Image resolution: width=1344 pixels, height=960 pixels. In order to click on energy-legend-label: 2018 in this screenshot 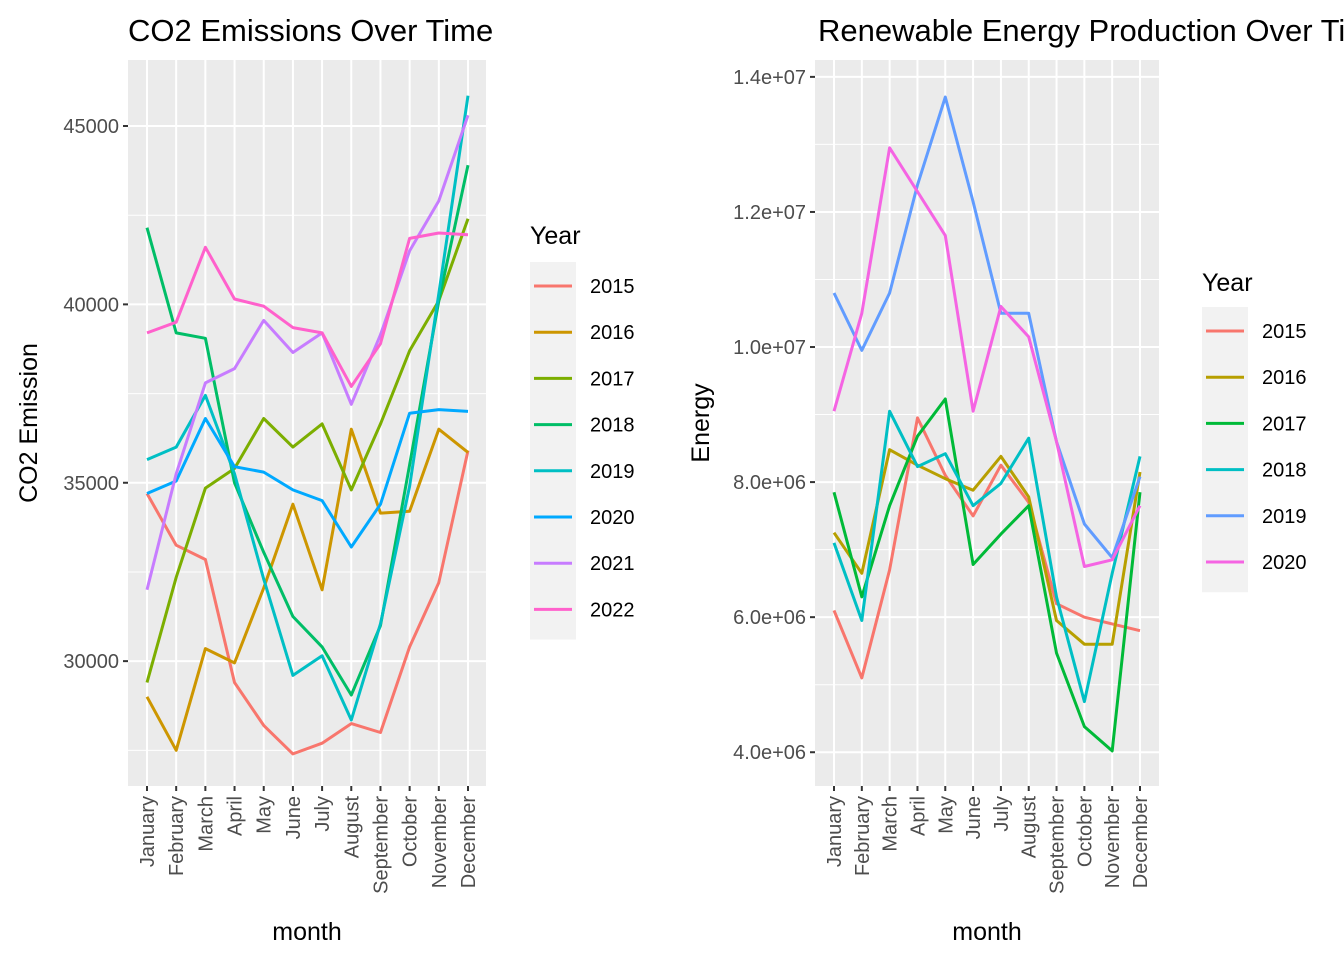, I will do `click(1284, 471)`.